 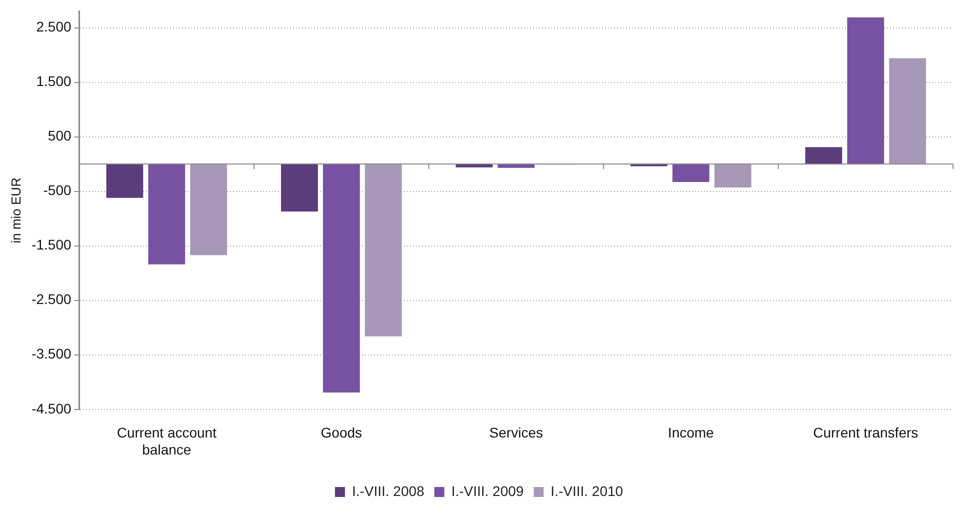 What do you see at coordinates (54, 26) in the screenshot?
I see `y-tick-label: 2.500` at bounding box center [54, 26].